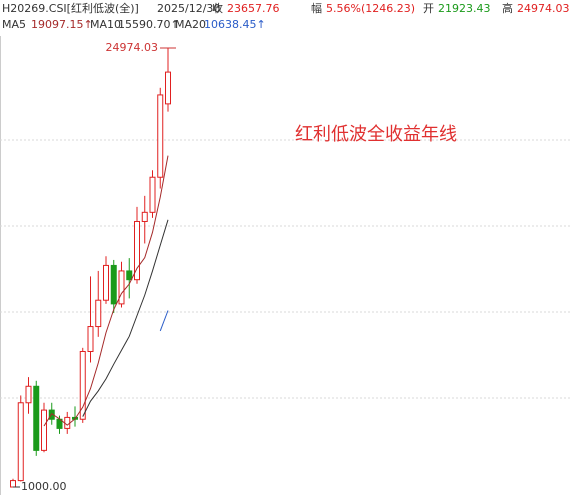 The height and width of the screenshot is (504, 571). What do you see at coordinates (316, 8) in the screenshot?
I see `quote-label: 幅` at bounding box center [316, 8].